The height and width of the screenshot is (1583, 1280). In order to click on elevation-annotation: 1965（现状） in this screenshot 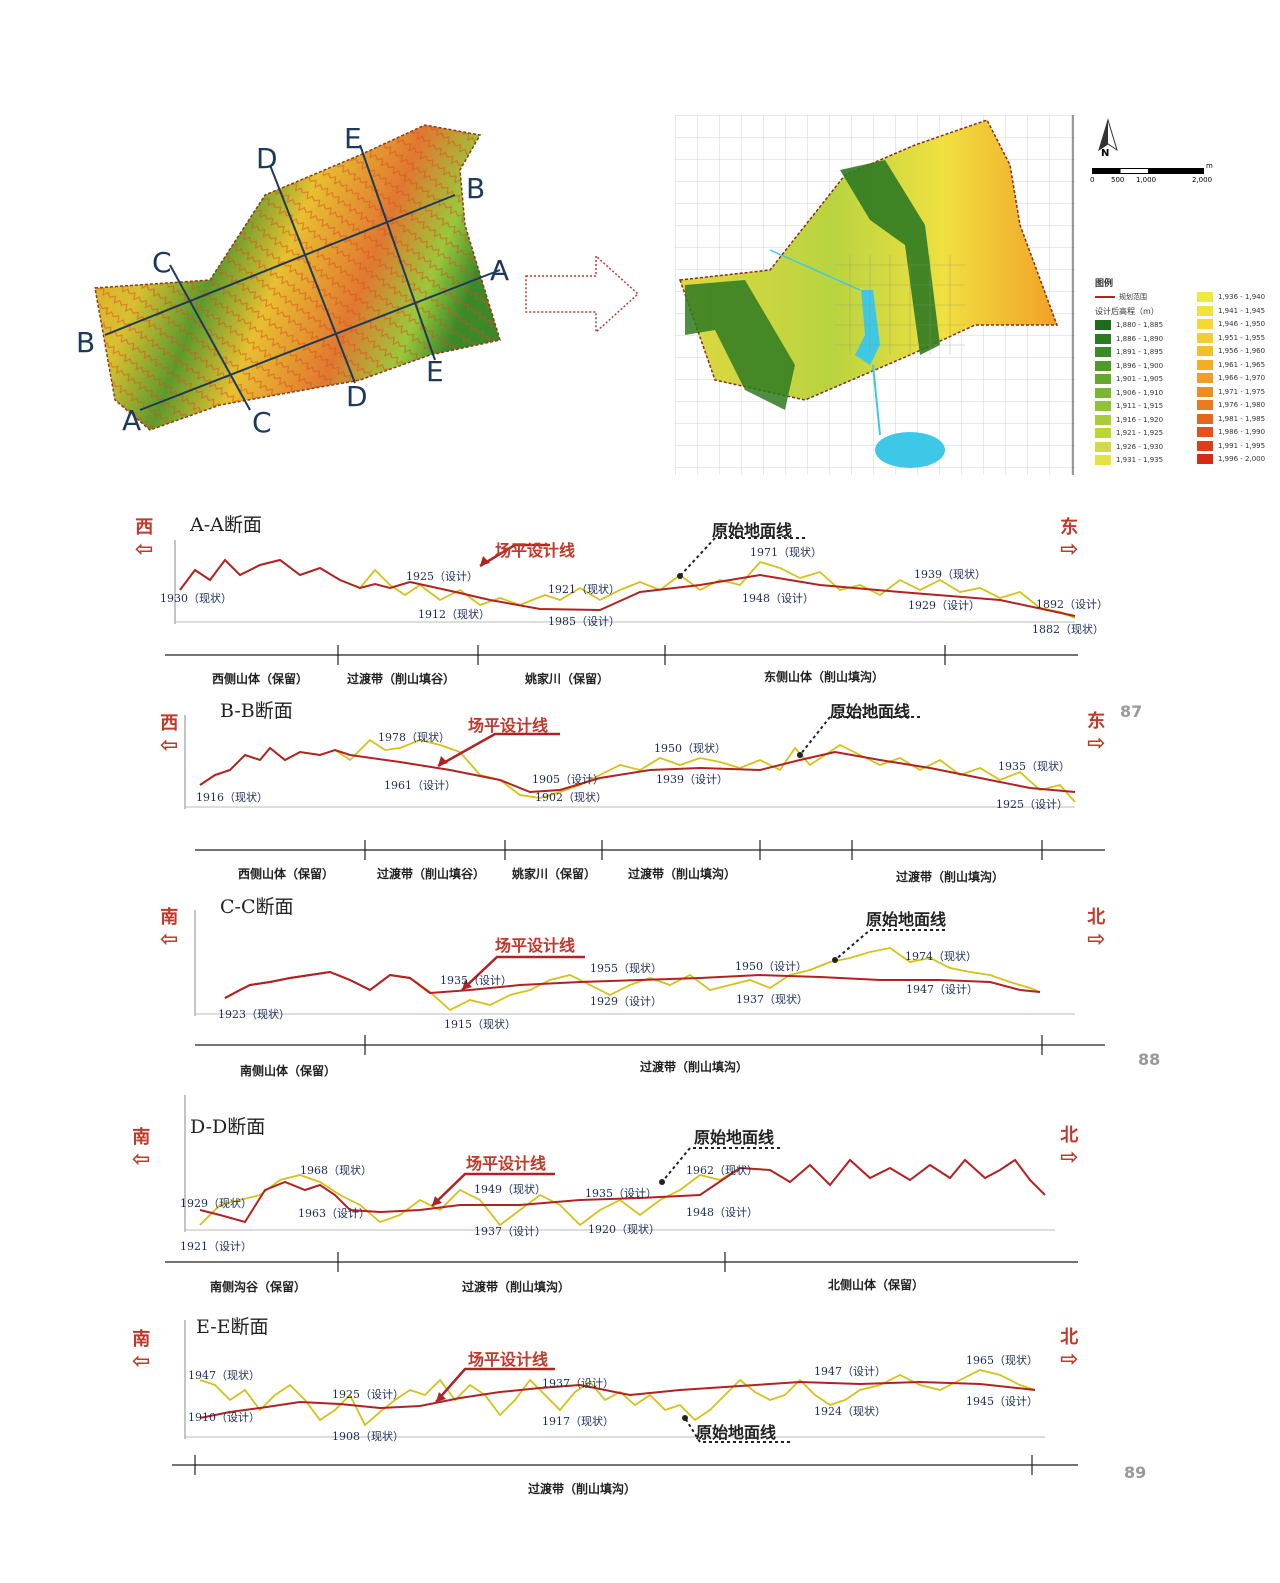, I will do `click(1002, 1360)`.